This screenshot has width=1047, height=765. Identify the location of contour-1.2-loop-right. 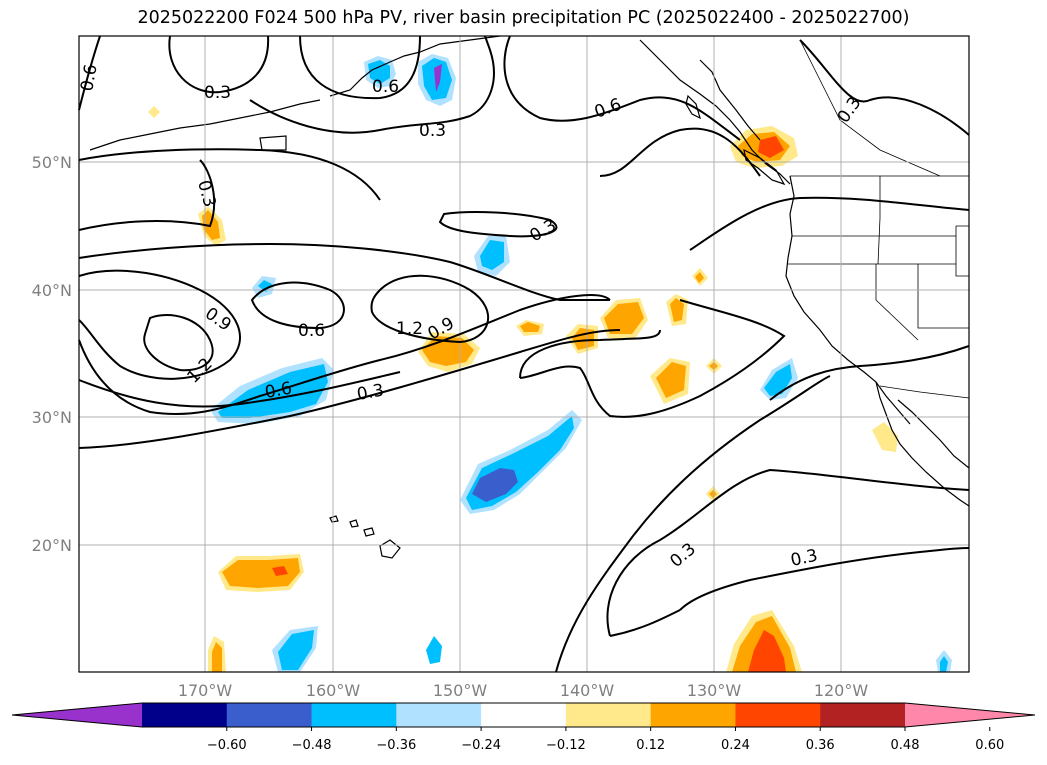
(430, 309).